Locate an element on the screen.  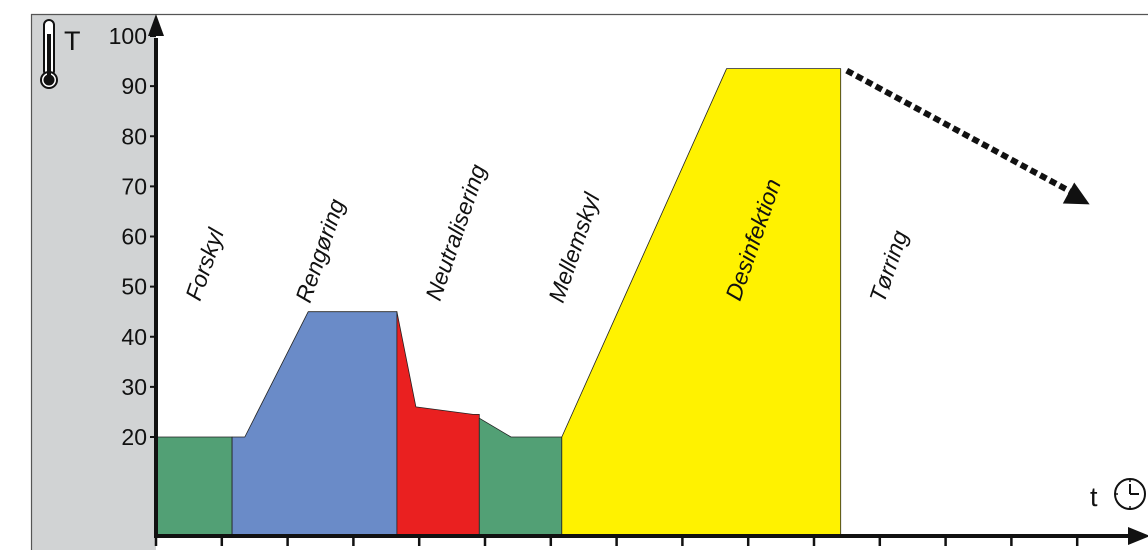
phase-label: Forskyl is located at coordinates (204, 263).